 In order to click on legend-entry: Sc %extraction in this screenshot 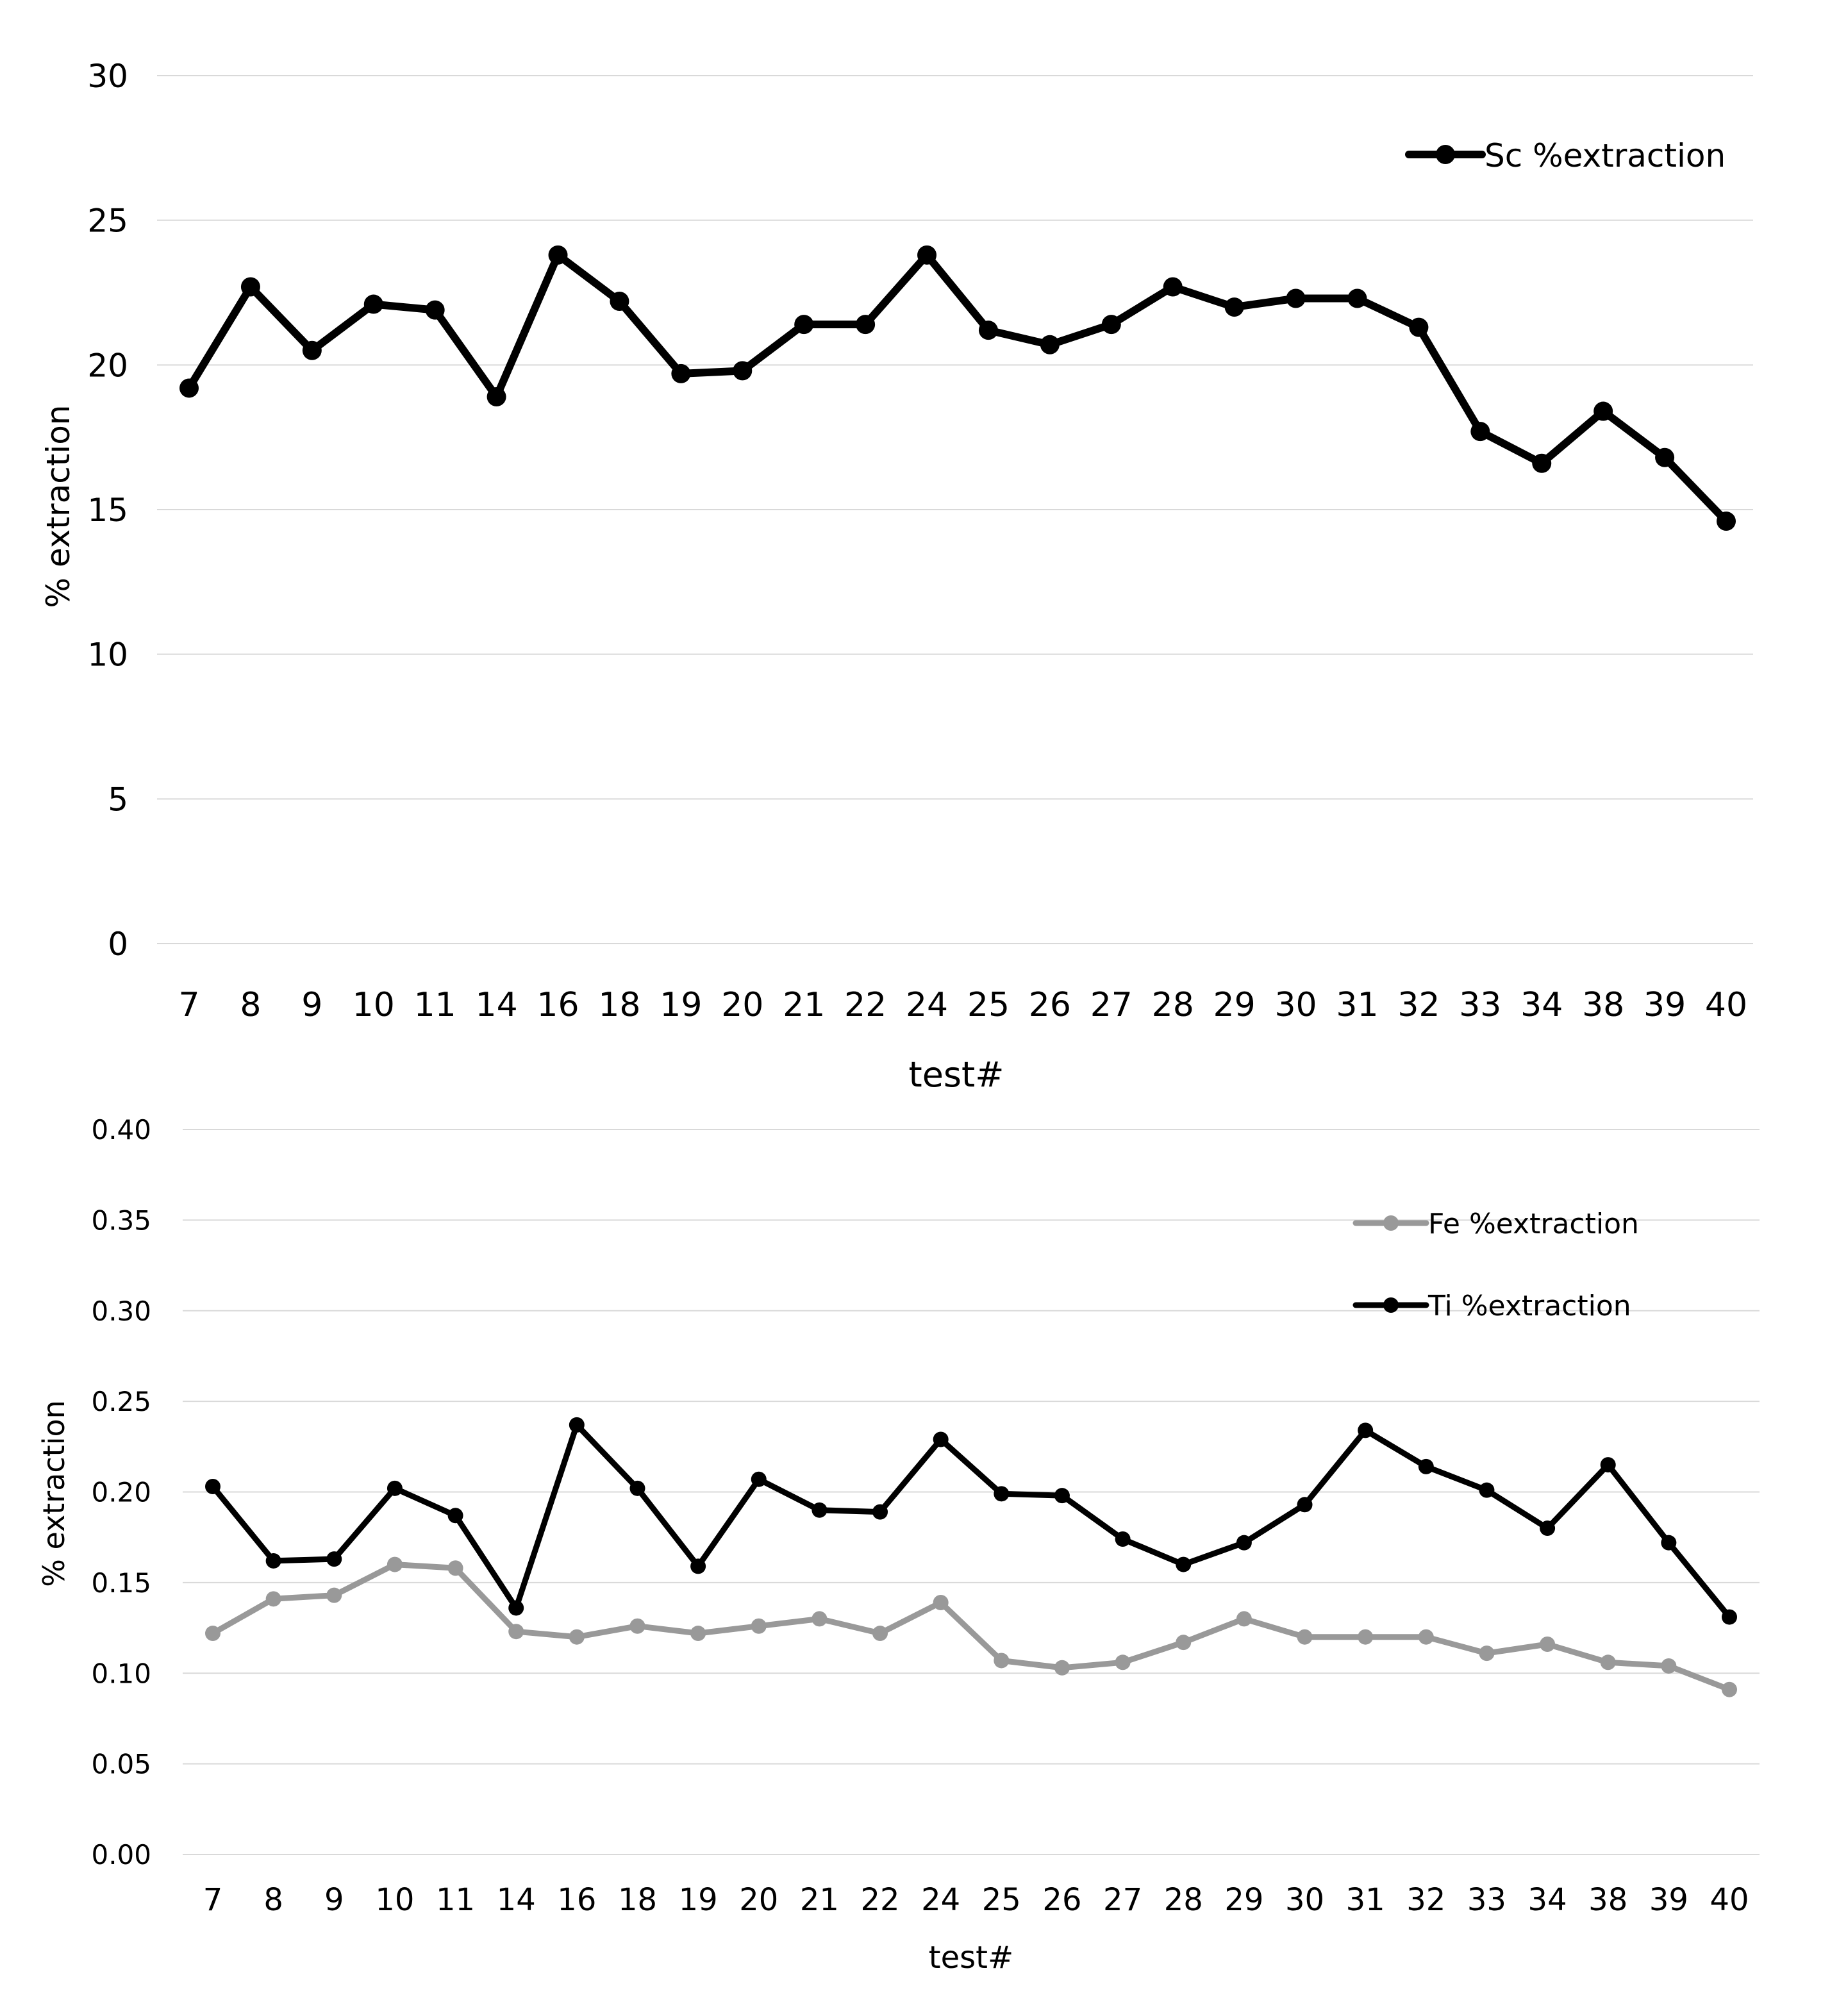, I will do `click(1565, 155)`.